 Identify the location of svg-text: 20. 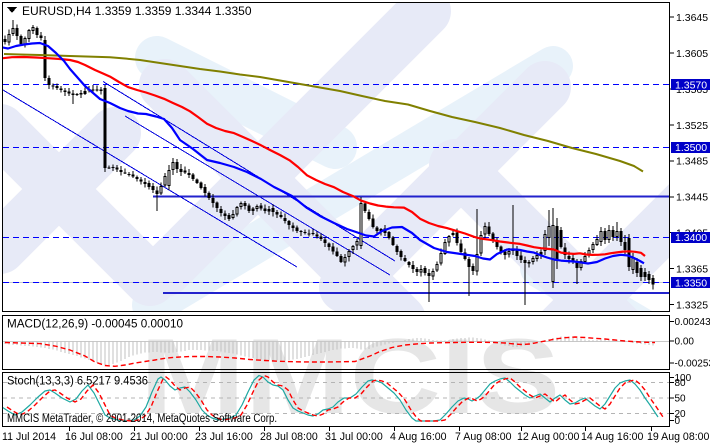
(681, 414).